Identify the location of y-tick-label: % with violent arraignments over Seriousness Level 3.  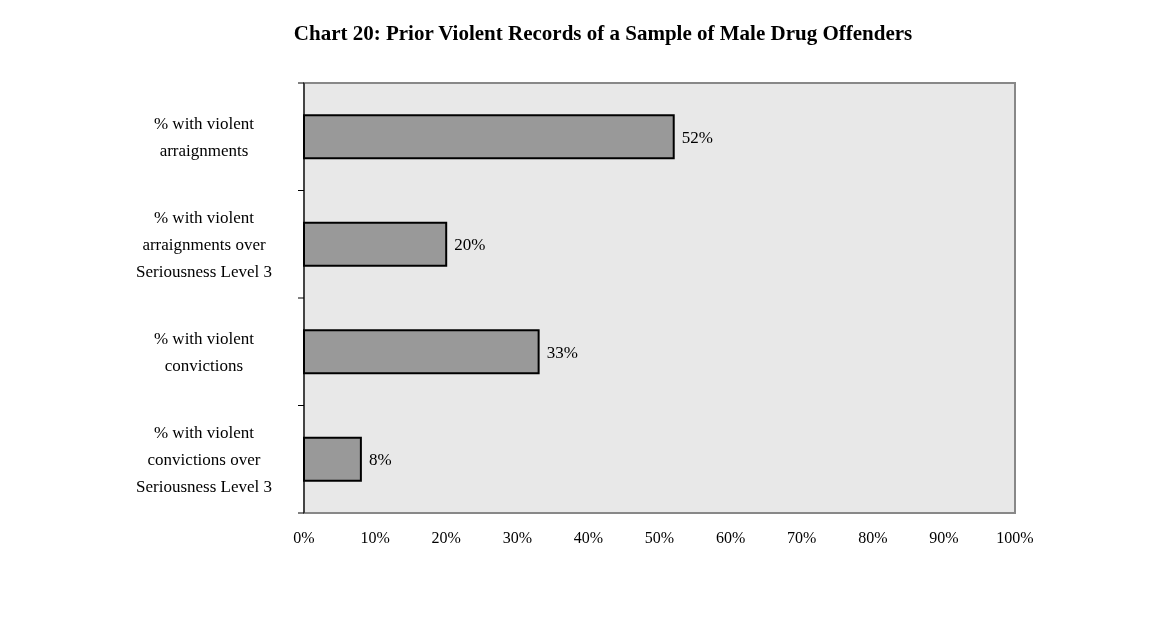
(204, 245).